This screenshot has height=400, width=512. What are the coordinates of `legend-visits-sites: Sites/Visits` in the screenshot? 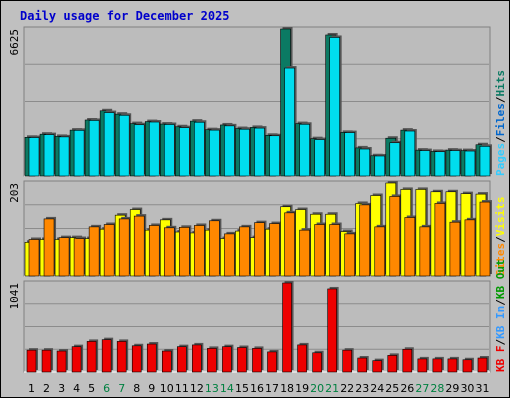 It's located at (500, 237).